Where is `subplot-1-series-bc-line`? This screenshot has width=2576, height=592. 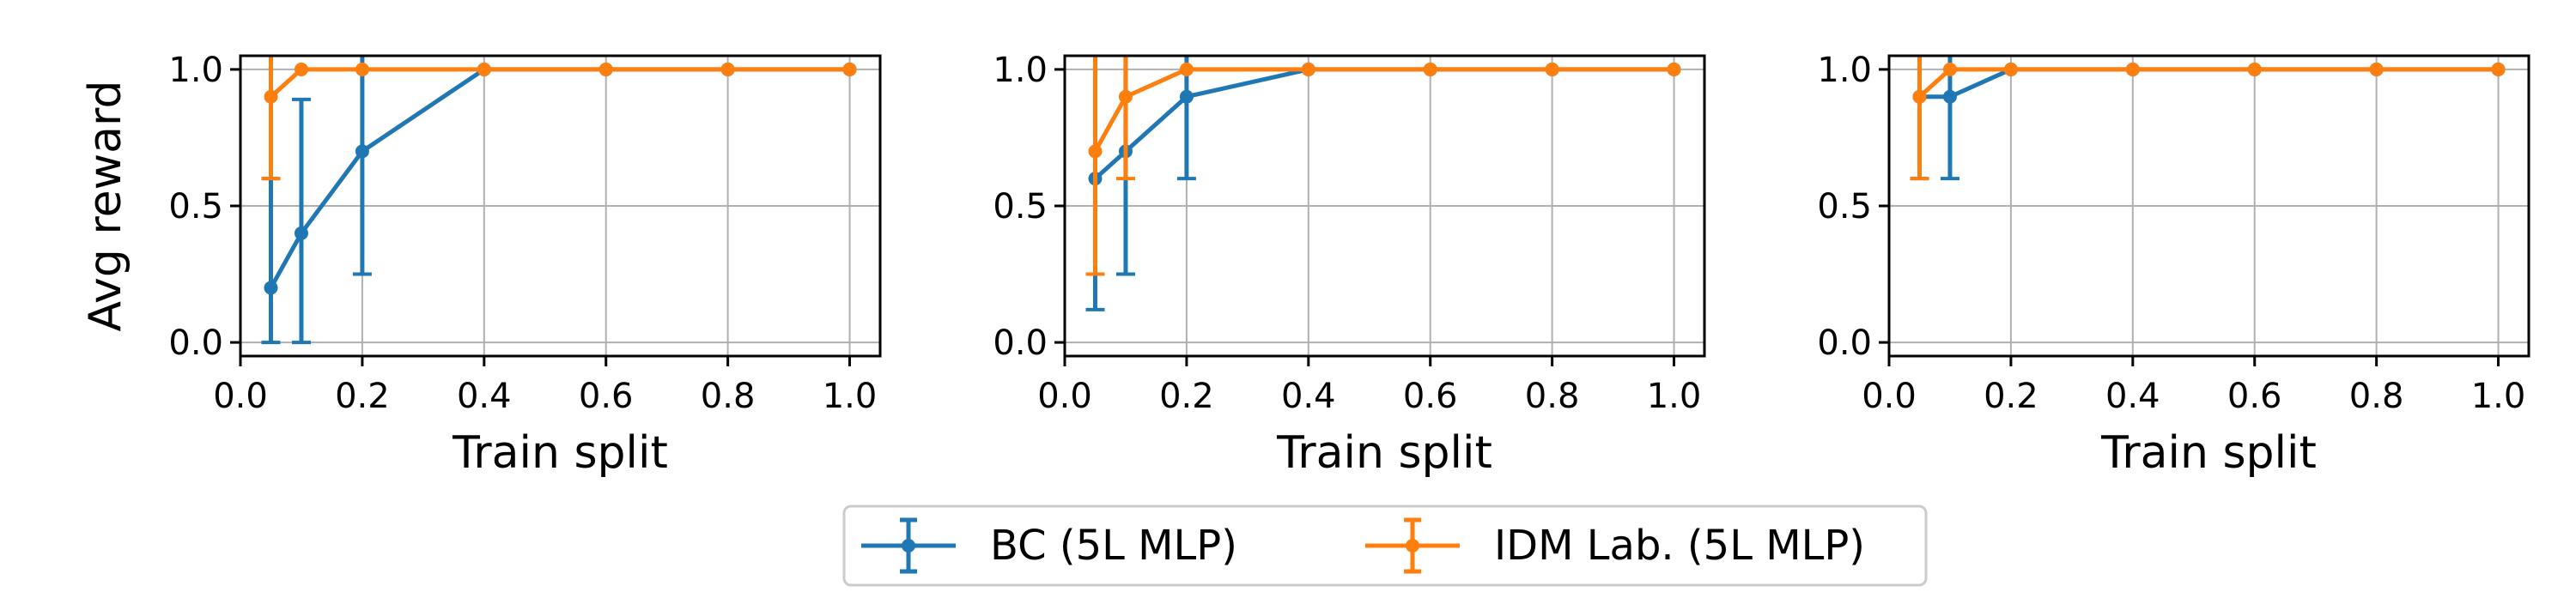 subplot-1-series-bc-line is located at coordinates (559, 178).